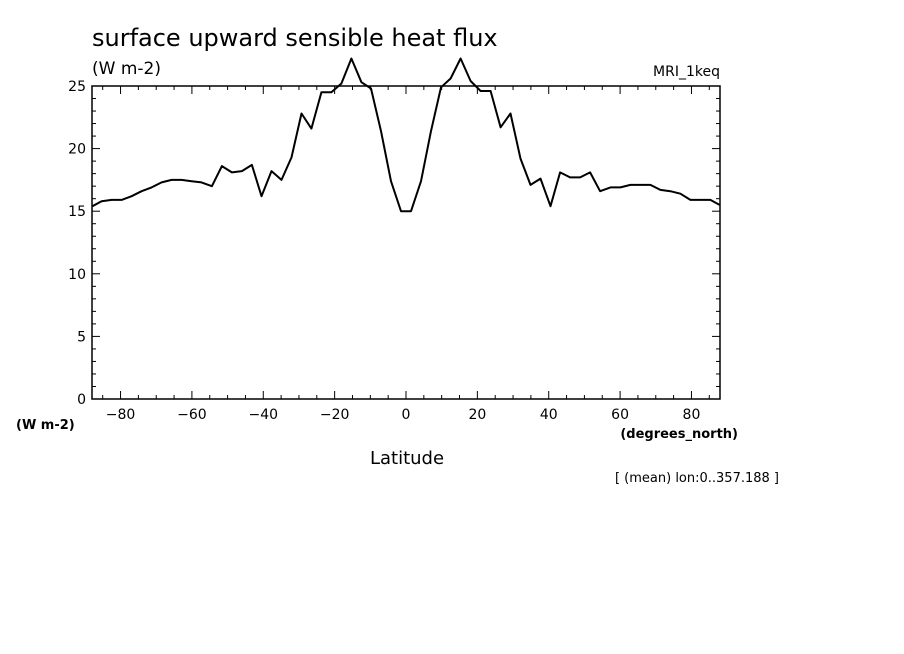  What do you see at coordinates (295, 38) in the screenshot?
I see `chart-title: surface upward sensible heat flux` at bounding box center [295, 38].